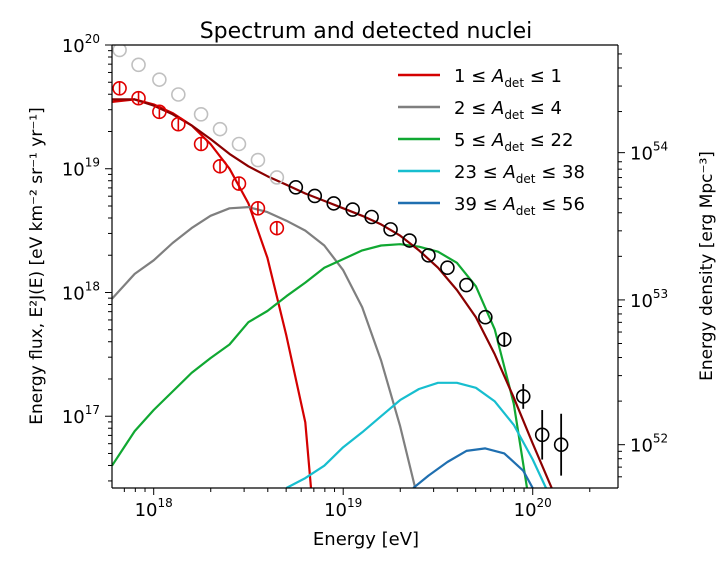 This screenshot has height=573, width=720. What do you see at coordinates (707, 266) in the screenshot?
I see `y2-axis-label: Energy density [erg Mpc⁻³]` at bounding box center [707, 266].